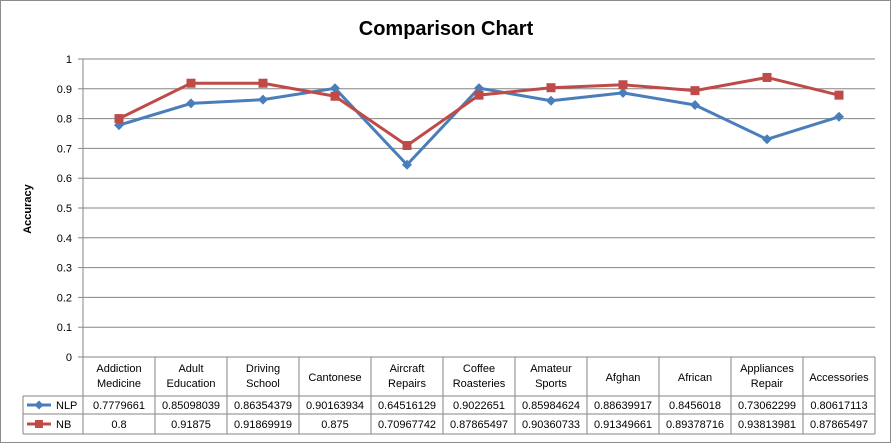 The width and height of the screenshot is (891, 447). I want to click on y-tick-label: 0.8, so click(64, 120).